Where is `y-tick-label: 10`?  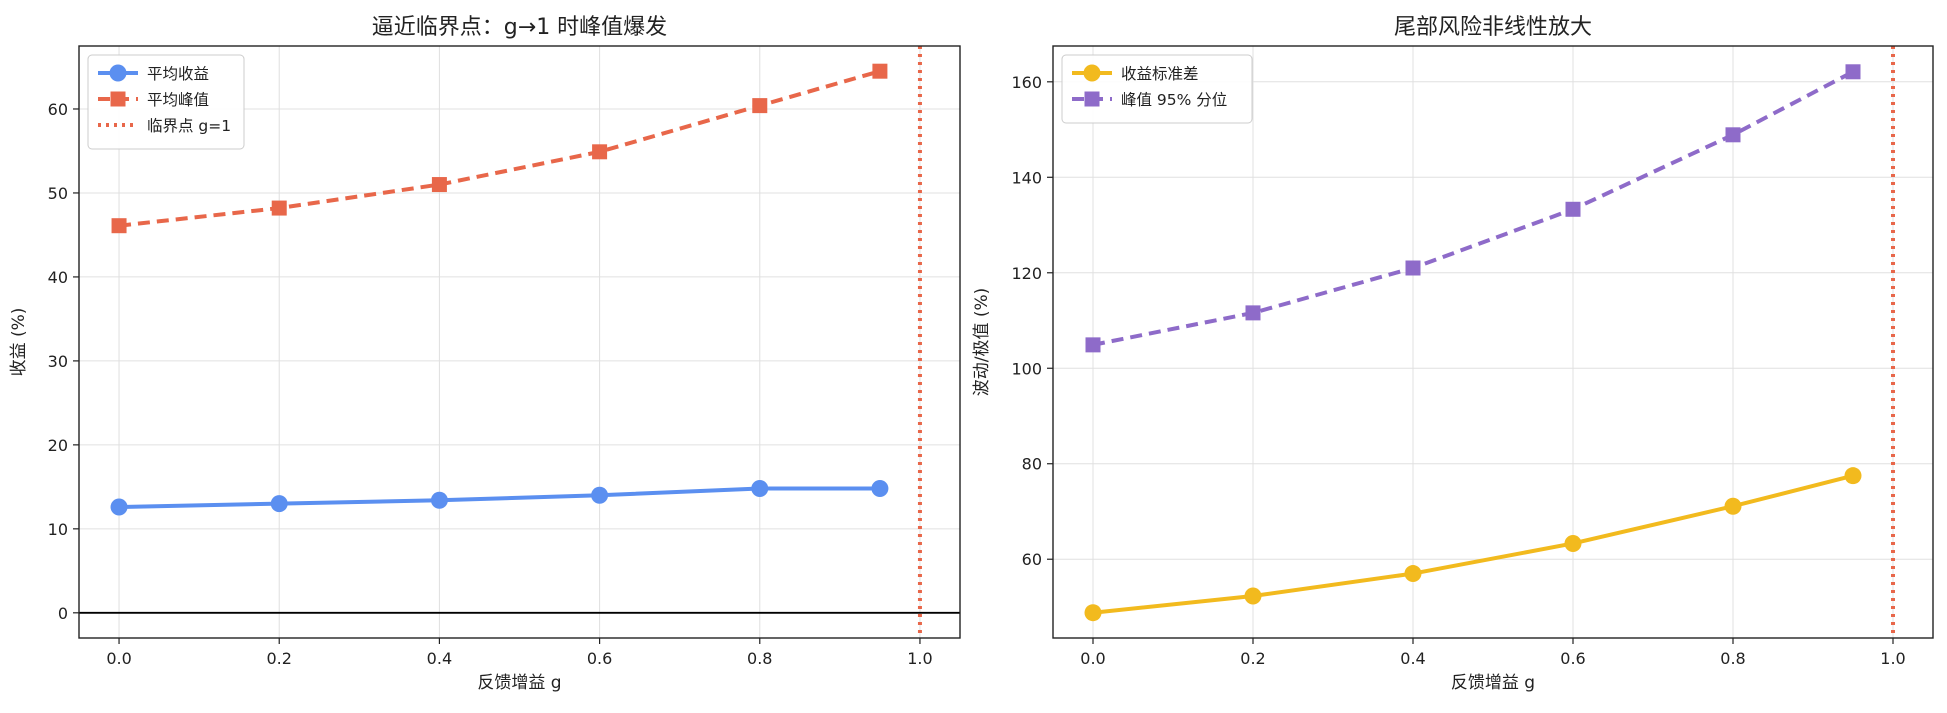
y-tick-label: 10 is located at coordinates (58, 529).